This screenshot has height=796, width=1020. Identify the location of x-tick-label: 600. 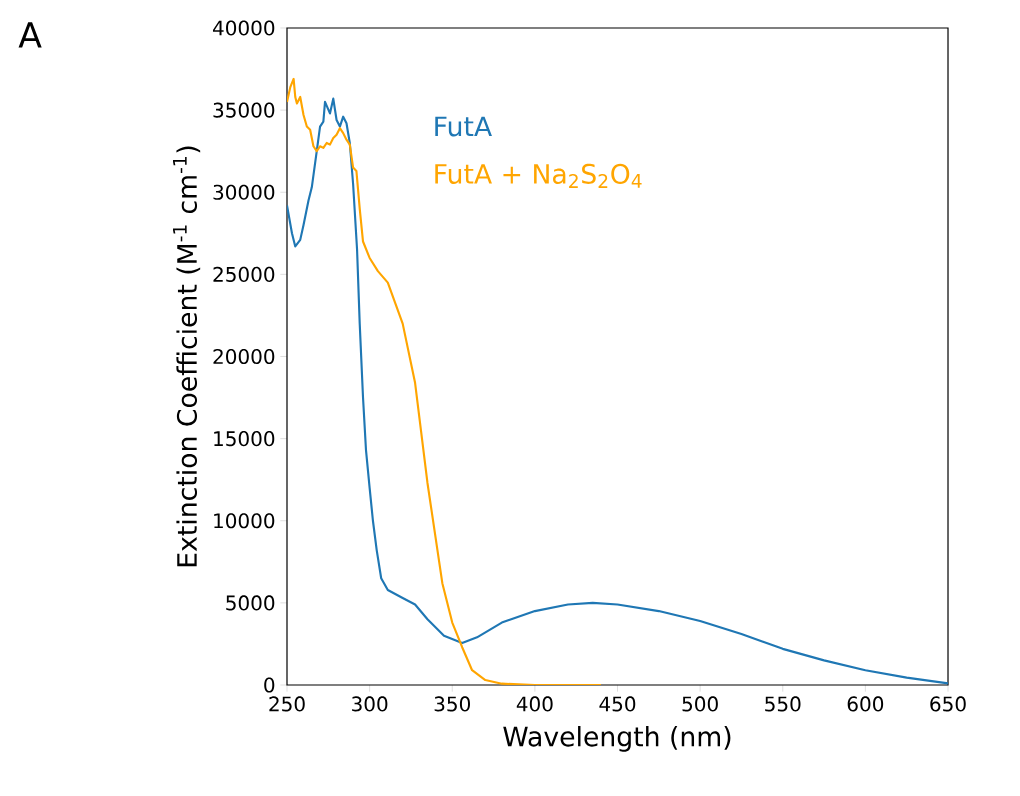
(865, 704).